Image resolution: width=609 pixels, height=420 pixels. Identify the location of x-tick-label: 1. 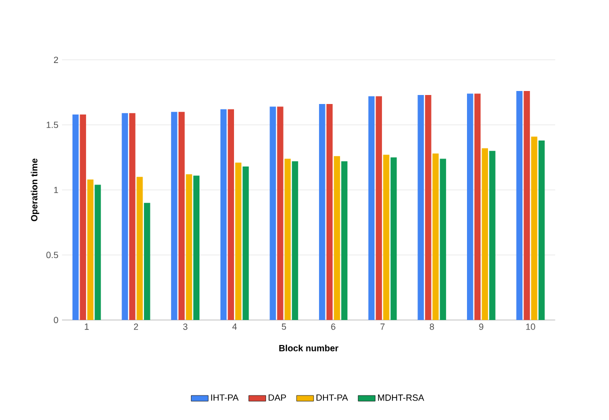
(86, 327).